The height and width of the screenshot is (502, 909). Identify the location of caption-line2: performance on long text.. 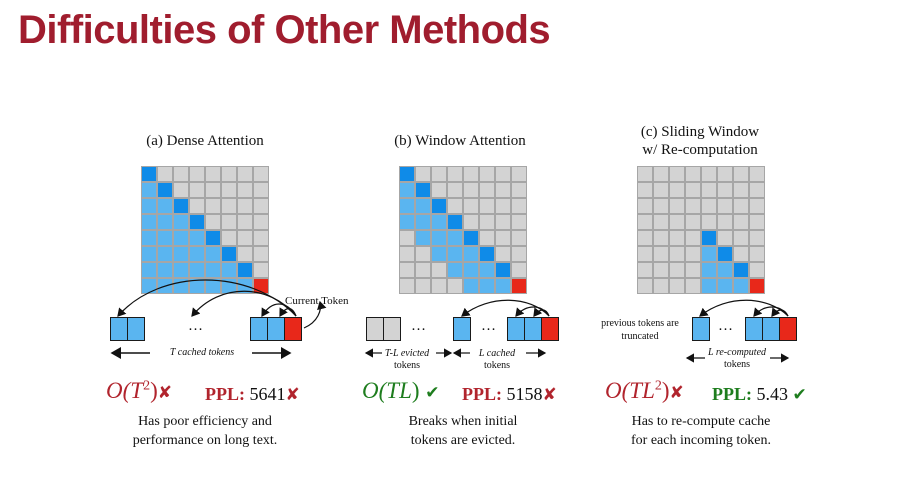
(205, 440).